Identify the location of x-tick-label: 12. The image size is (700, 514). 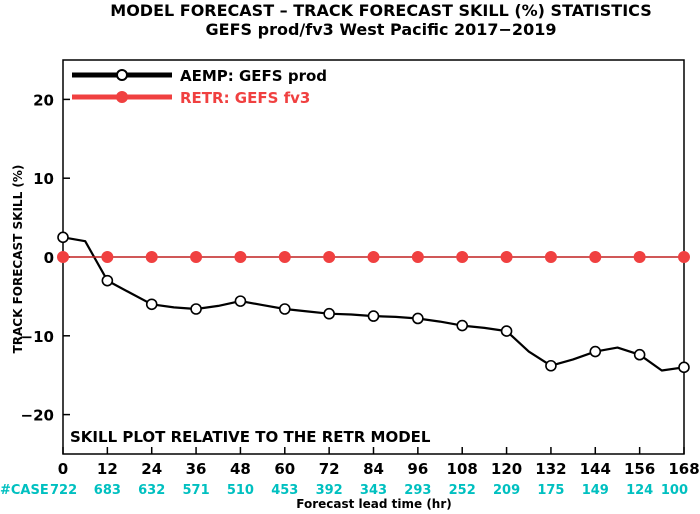
(107, 469).